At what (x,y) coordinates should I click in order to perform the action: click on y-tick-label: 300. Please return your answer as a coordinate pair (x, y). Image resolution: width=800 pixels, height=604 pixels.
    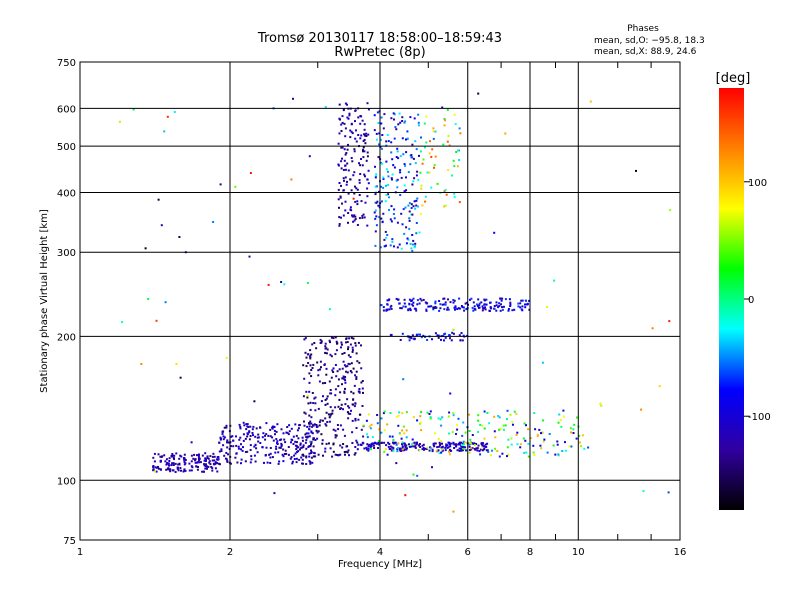
    Looking at the image, I should click on (66, 253).